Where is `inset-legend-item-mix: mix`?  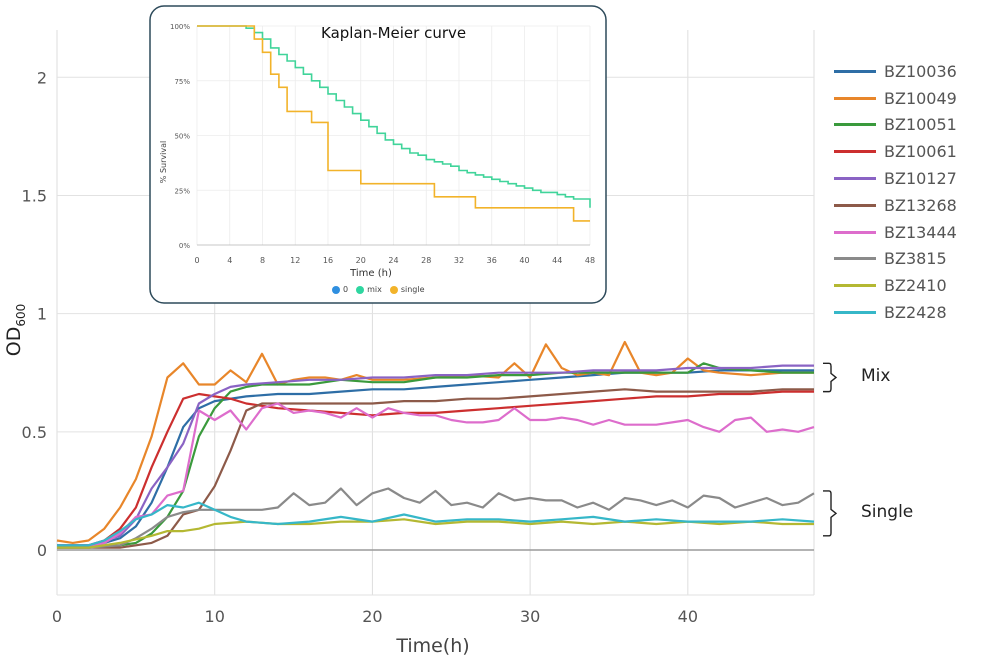
inset-legend-item-mix: mix is located at coordinates (369, 289).